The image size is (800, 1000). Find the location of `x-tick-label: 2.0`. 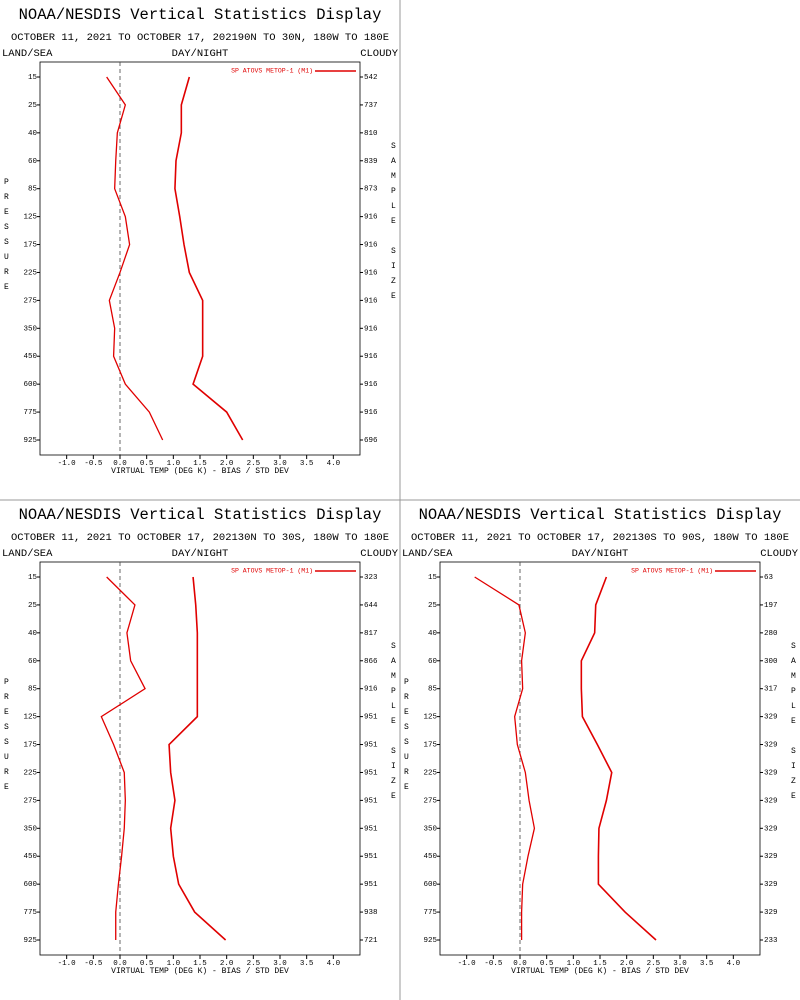

x-tick-label: 2.0 is located at coordinates (227, 964).